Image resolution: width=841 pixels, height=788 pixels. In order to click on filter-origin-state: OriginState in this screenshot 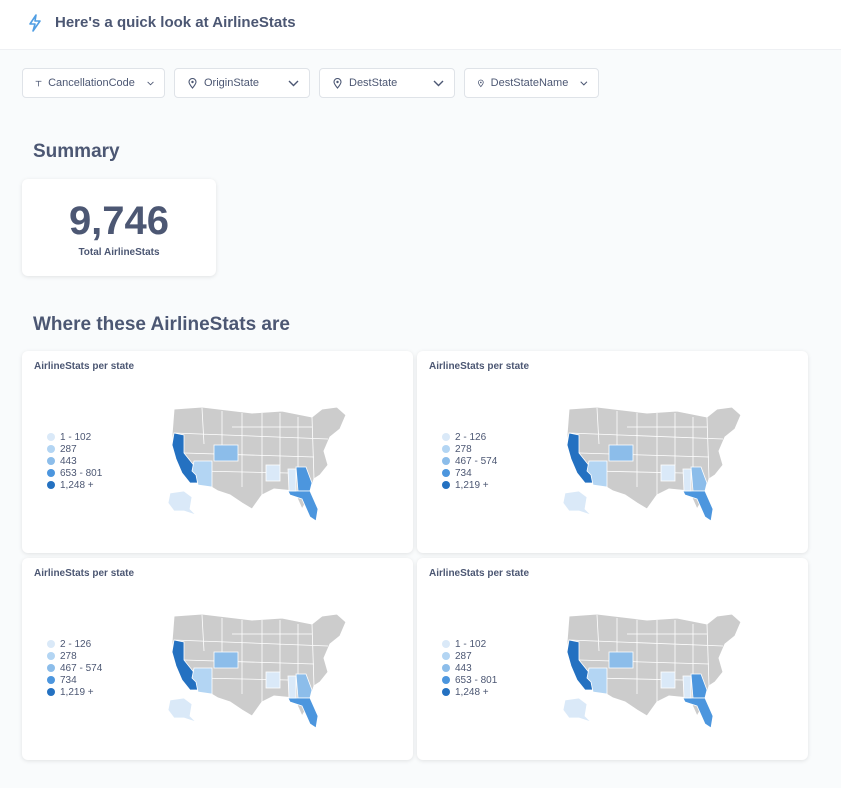, I will do `click(242, 83)`.